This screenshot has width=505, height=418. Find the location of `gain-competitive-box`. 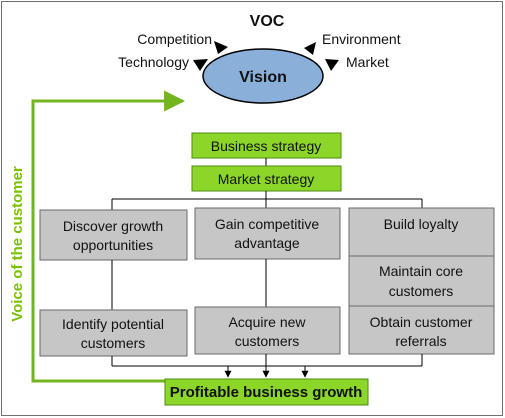

gain-competitive-box is located at coordinates (267, 233).